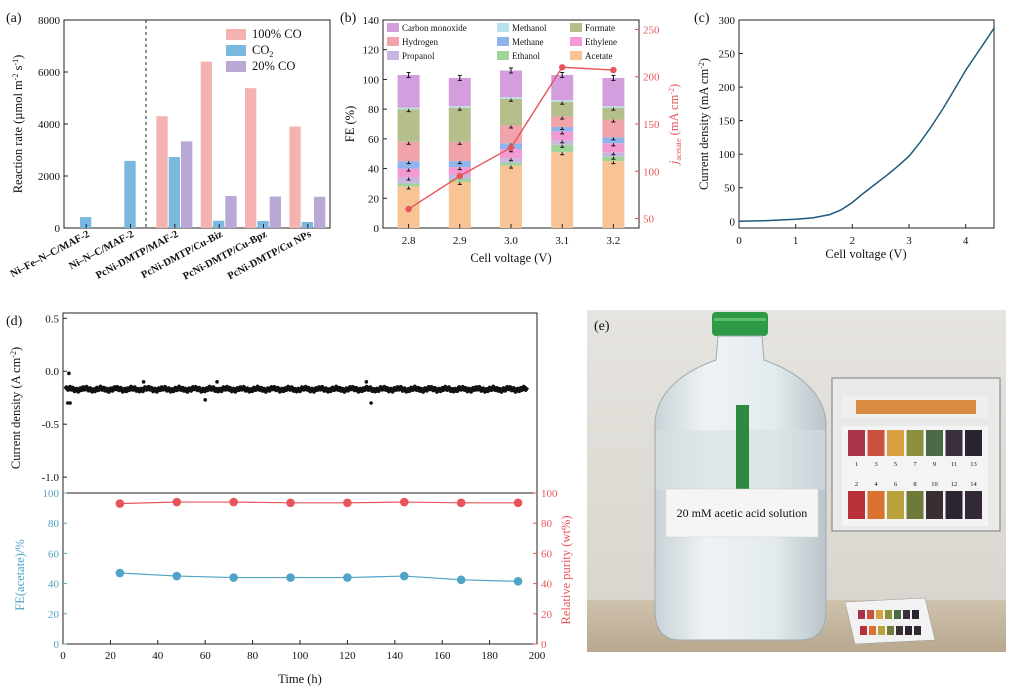  Describe the element at coordinates (52, 319) in the screenshot. I see `d-top-ytick-label: 0.5` at that location.